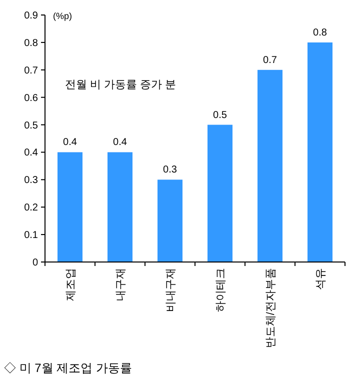 The width and height of the screenshot is (354, 382). Describe the element at coordinates (220, 115) in the screenshot. I see `data-label: 0.5` at that location.